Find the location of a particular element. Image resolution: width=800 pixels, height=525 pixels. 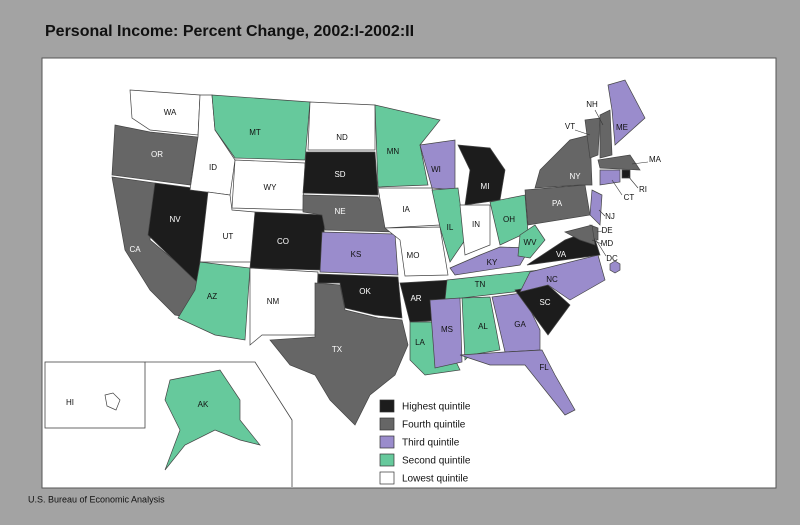

hawaii-inset is located at coordinates (95, 395).